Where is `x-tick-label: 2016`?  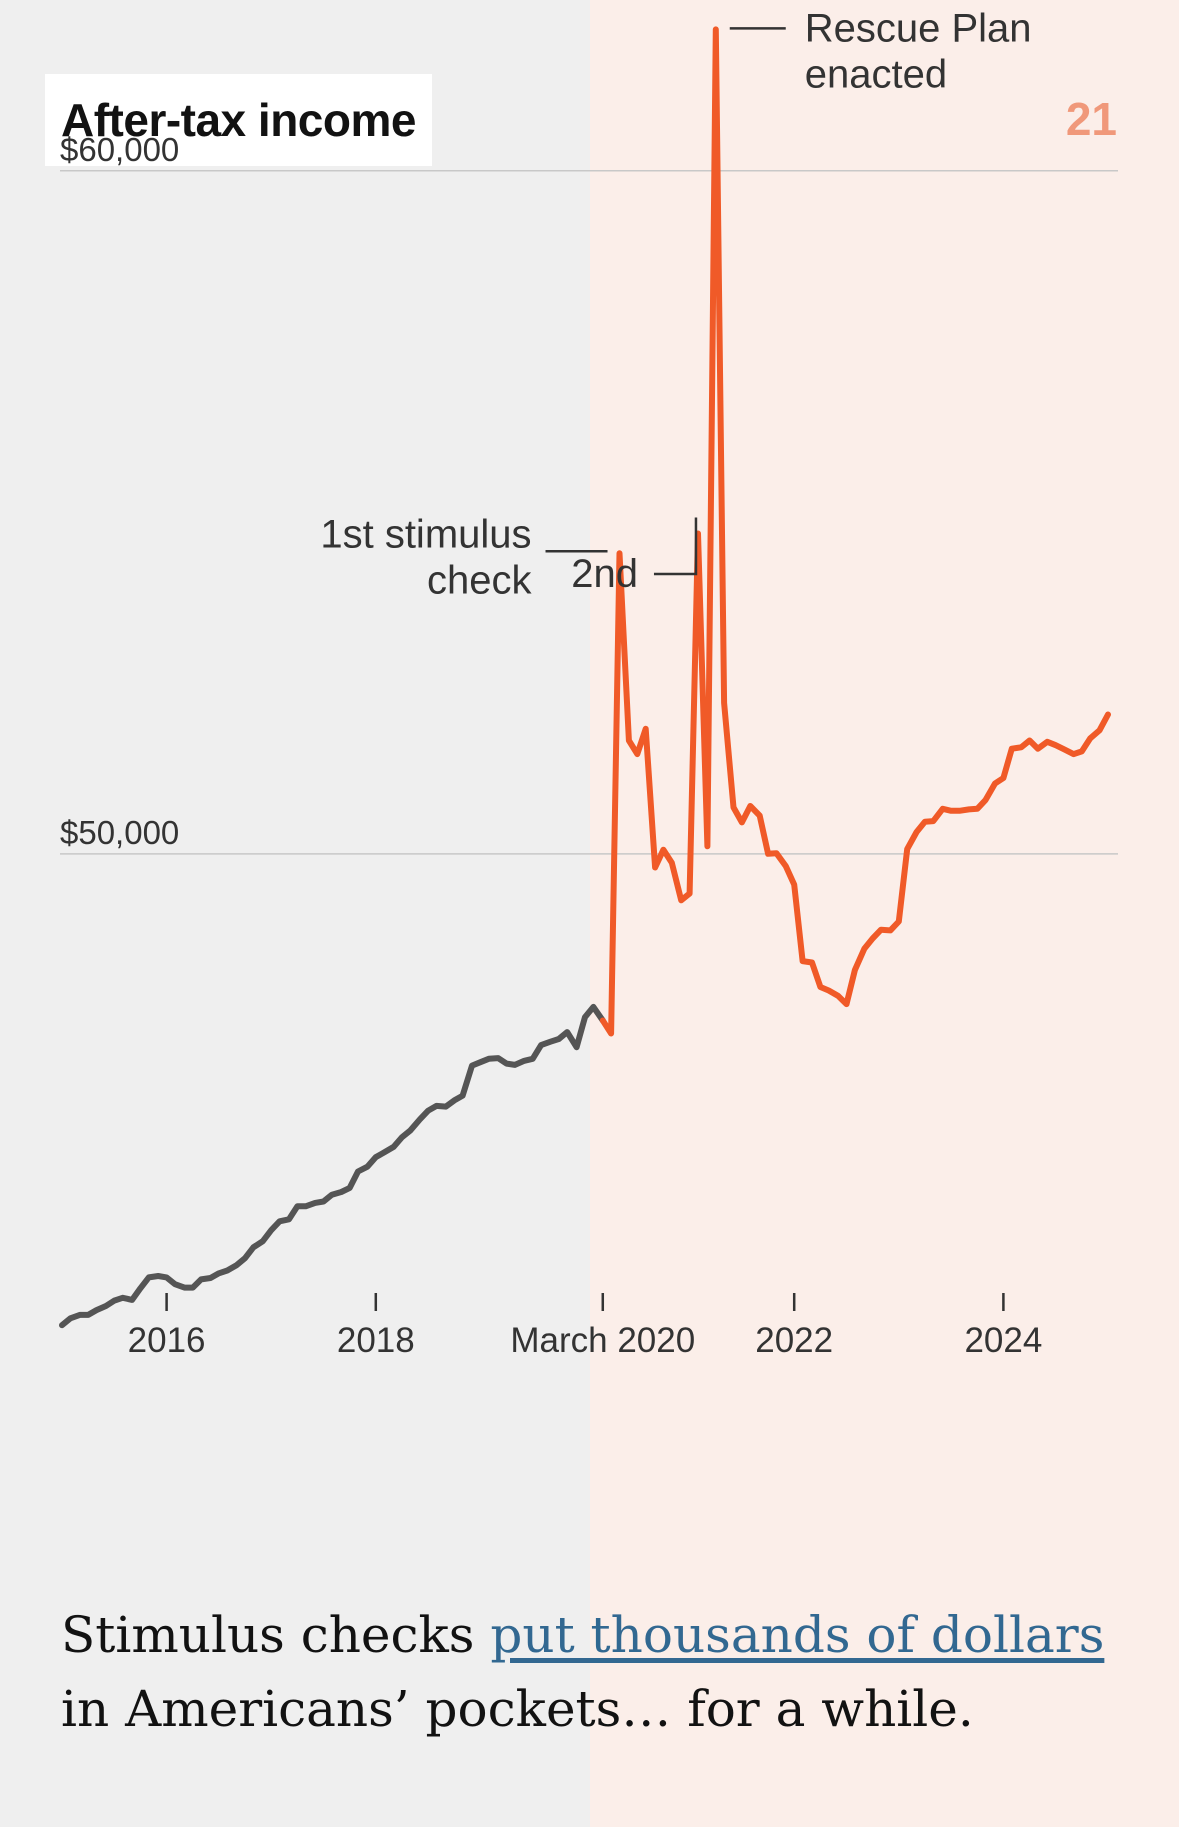 x-tick-label: 2016 is located at coordinates (167, 1340).